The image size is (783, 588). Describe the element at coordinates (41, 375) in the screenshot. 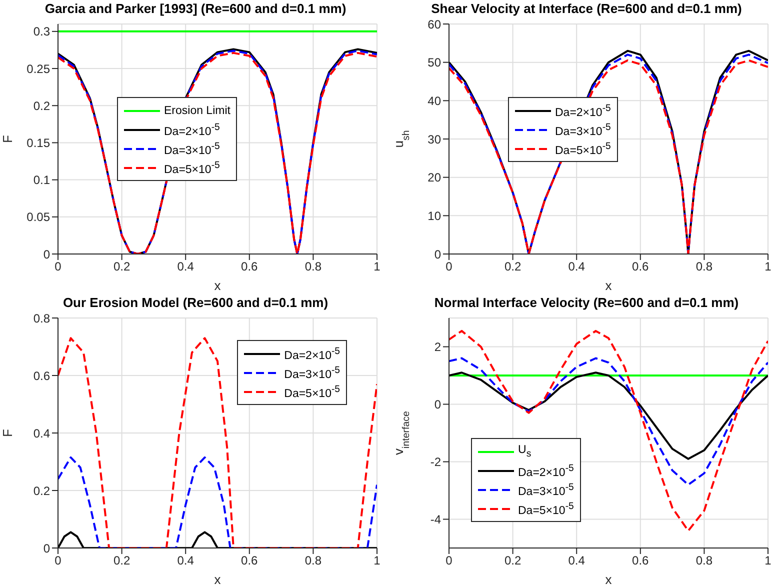

I see `y-tick-label: 0.6` at that location.